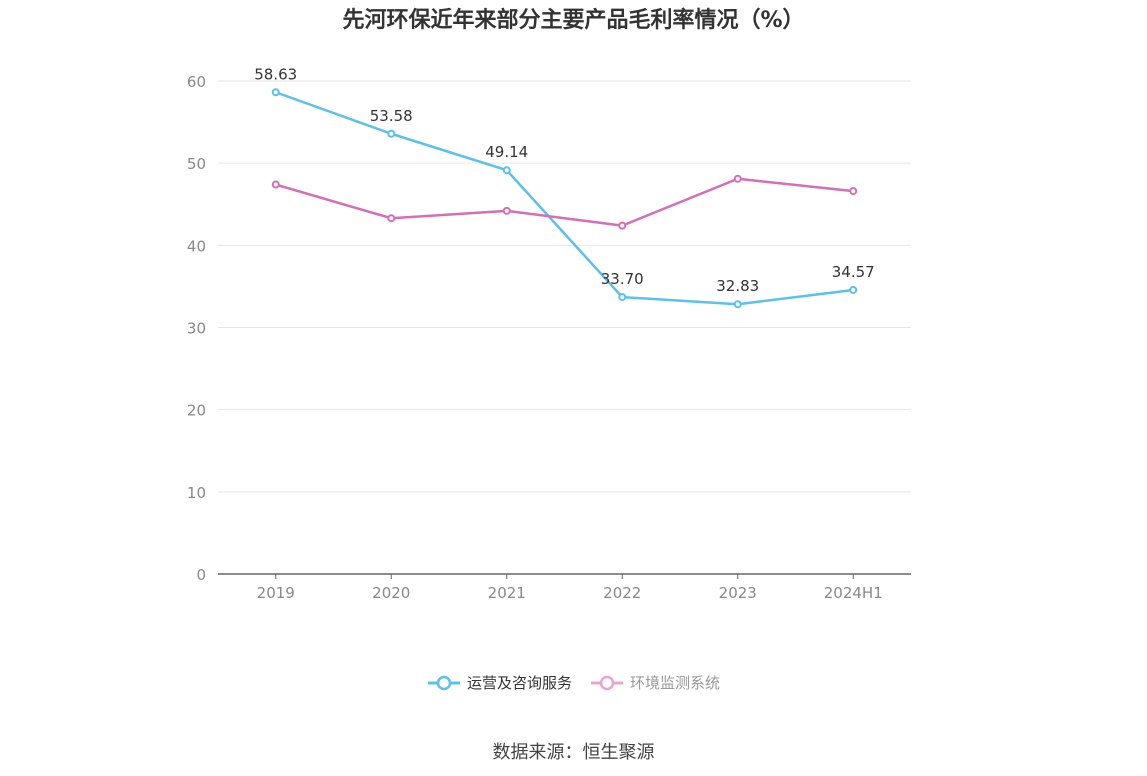 This screenshot has width=1147, height=776. I want to click on x-tick-label: 2020, so click(391, 593).